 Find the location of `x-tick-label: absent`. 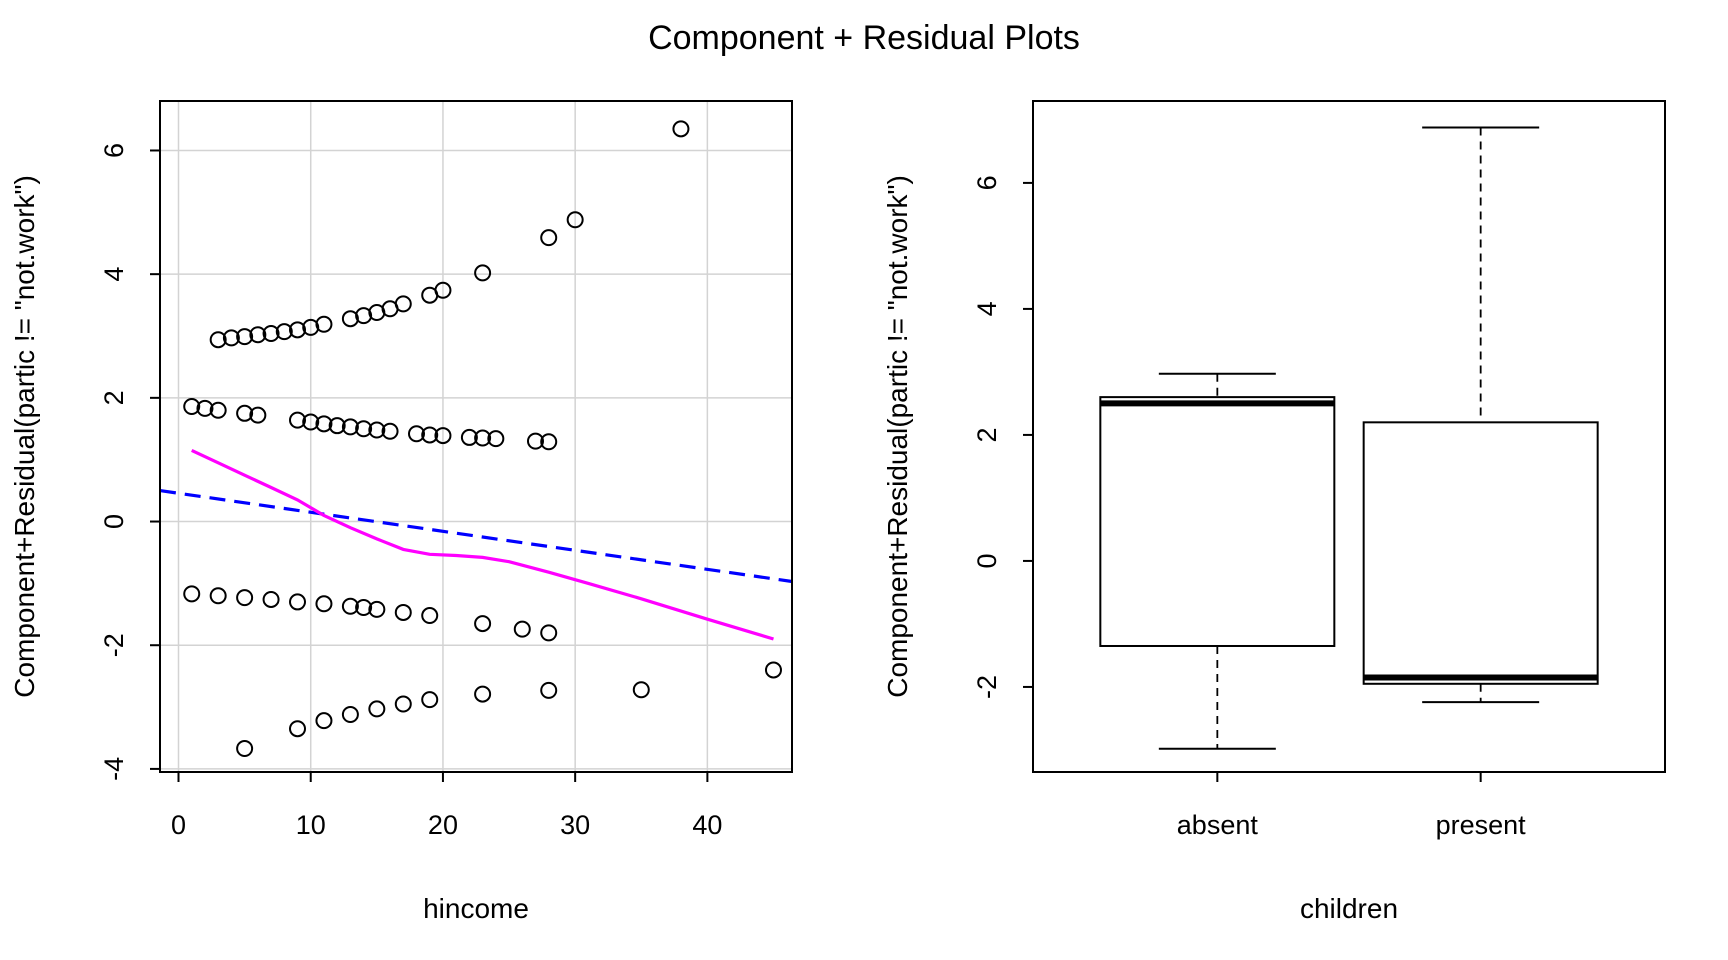

x-tick-label: absent is located at coordinates (1218, 825).